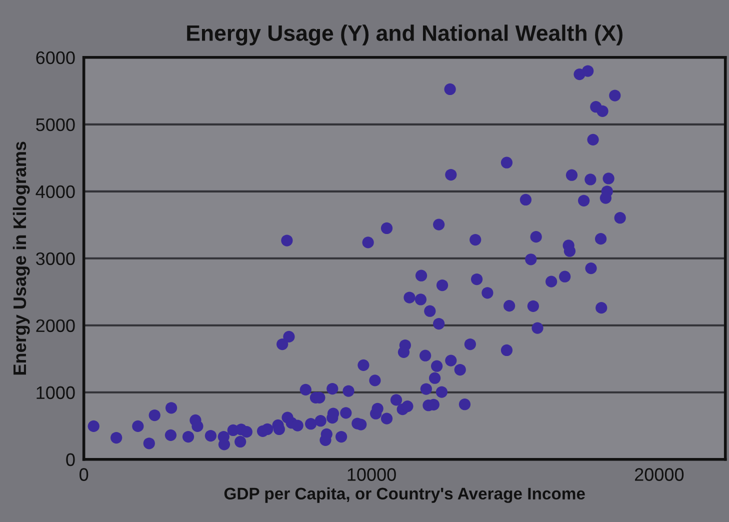 This screenshot has width=729, height=522. I want to click on x-tick-label: 20000, so click(659, 474).